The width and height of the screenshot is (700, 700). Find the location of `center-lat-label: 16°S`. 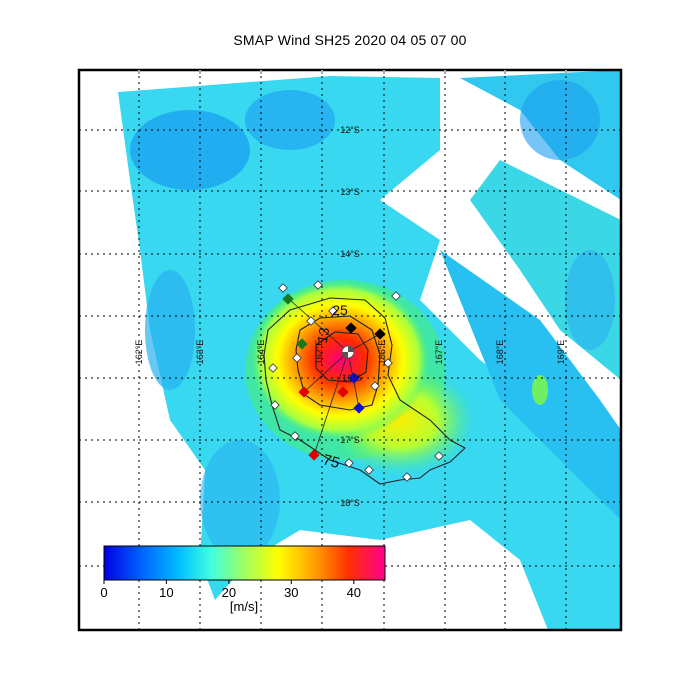

center-lat-label: 16°S is located at coordinates (352, 378).